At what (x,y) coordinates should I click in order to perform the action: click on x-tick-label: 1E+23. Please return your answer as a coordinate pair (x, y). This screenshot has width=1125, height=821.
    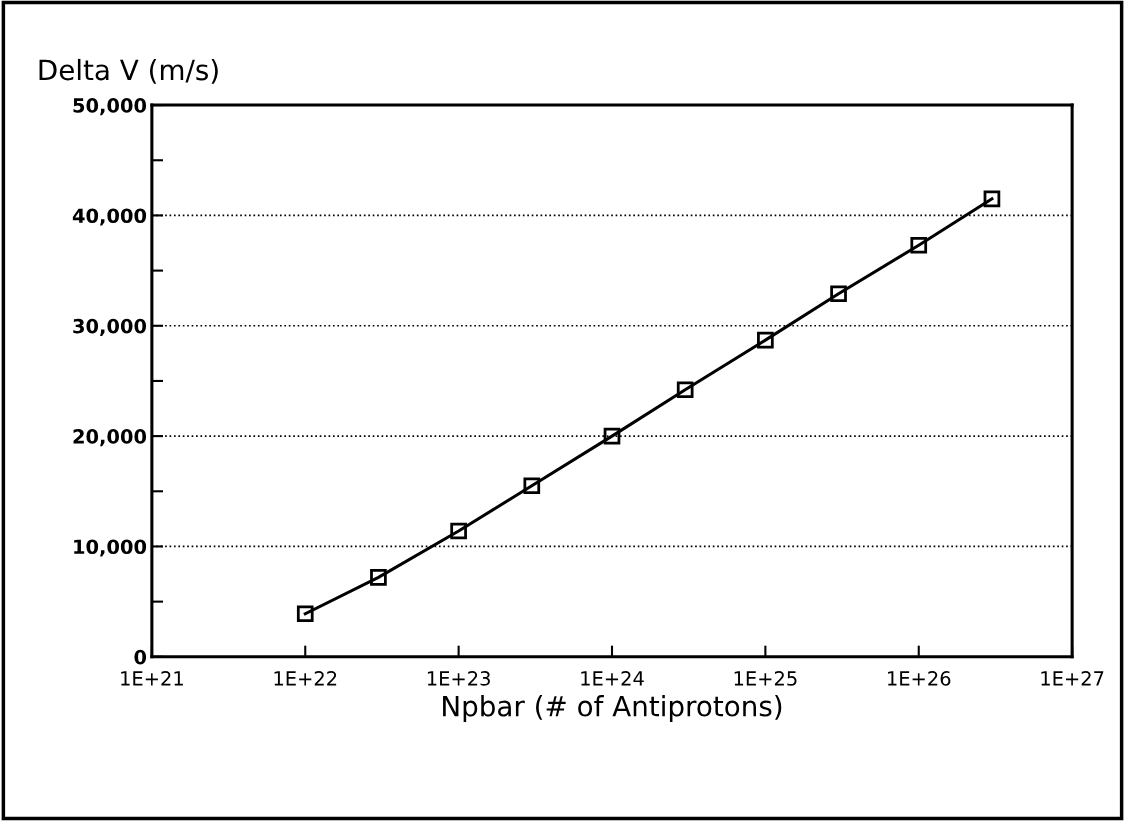
    Looking at the image, I should click on (458, 678).